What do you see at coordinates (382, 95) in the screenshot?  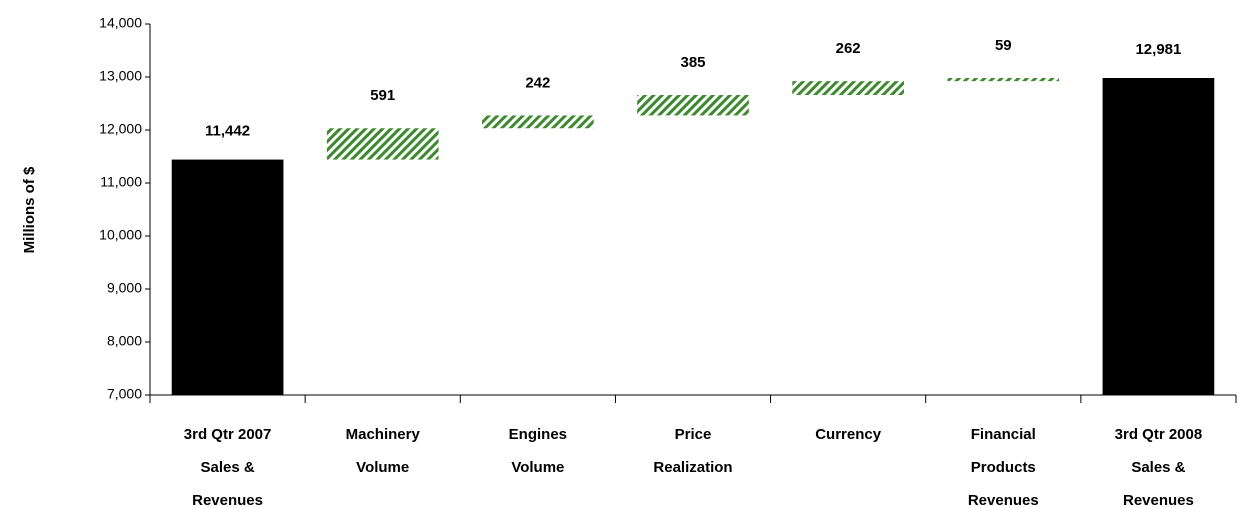 I see `data-label: 591` at bounding box center [382, 95].